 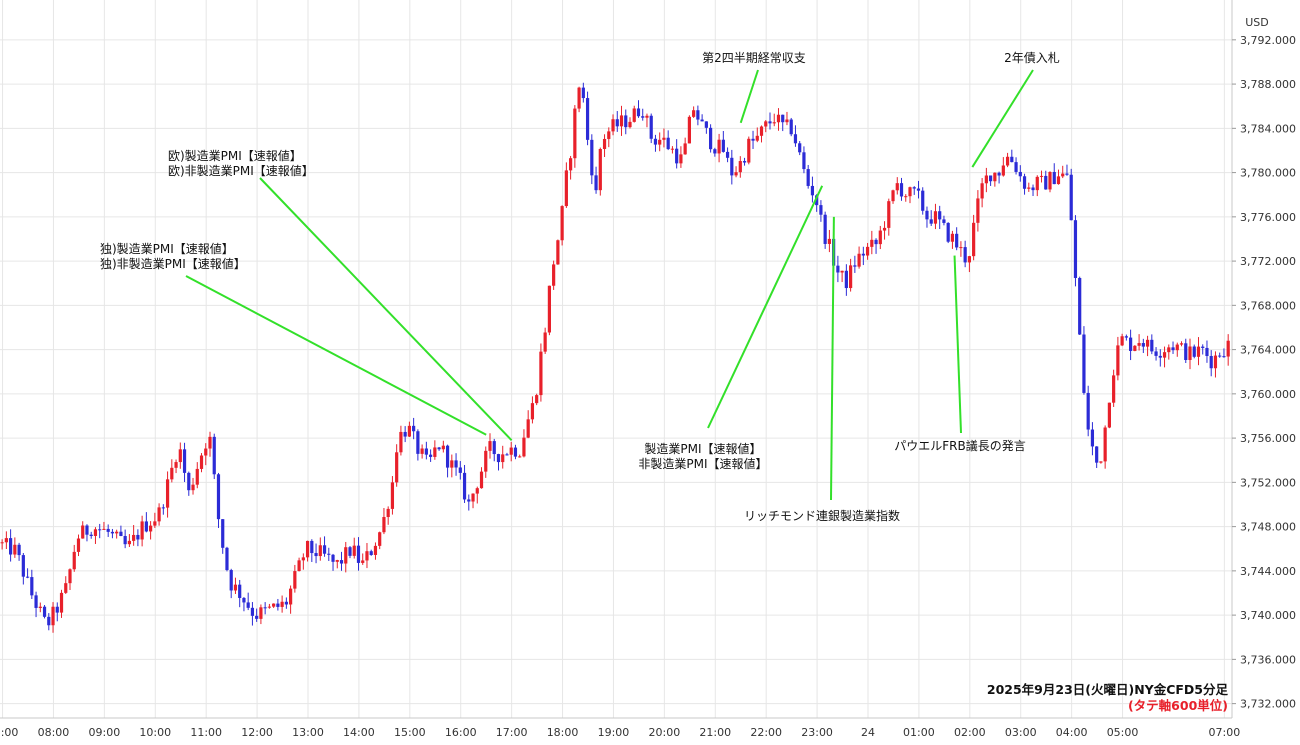 I want to click on price-tick-label: 3,752.000, so click(x=1268, y=482).